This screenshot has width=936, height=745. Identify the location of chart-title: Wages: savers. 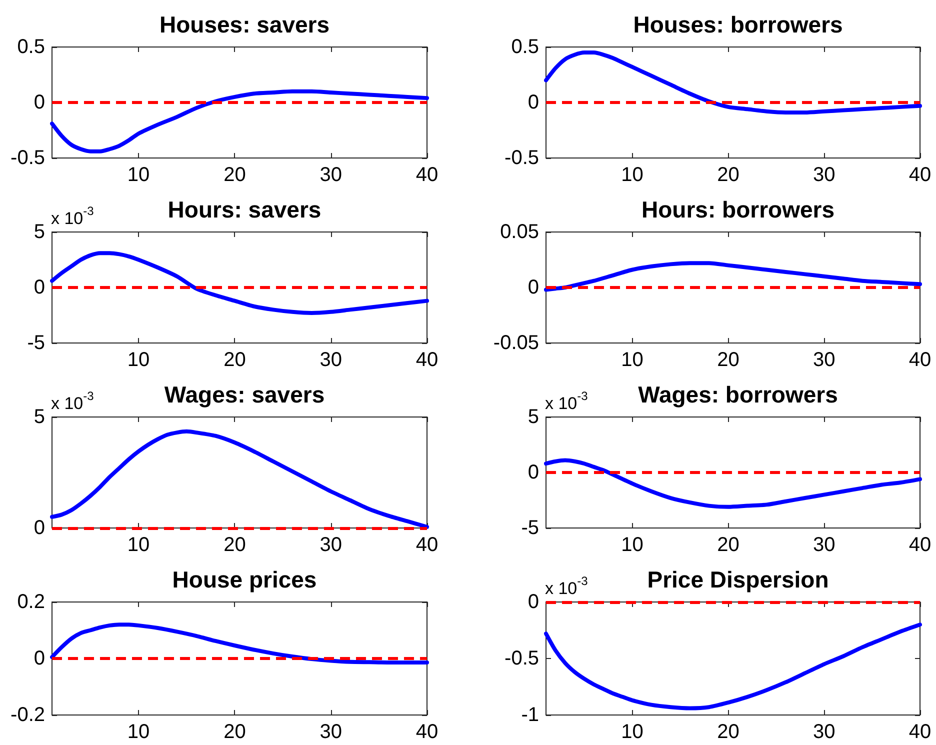
(244, 395).